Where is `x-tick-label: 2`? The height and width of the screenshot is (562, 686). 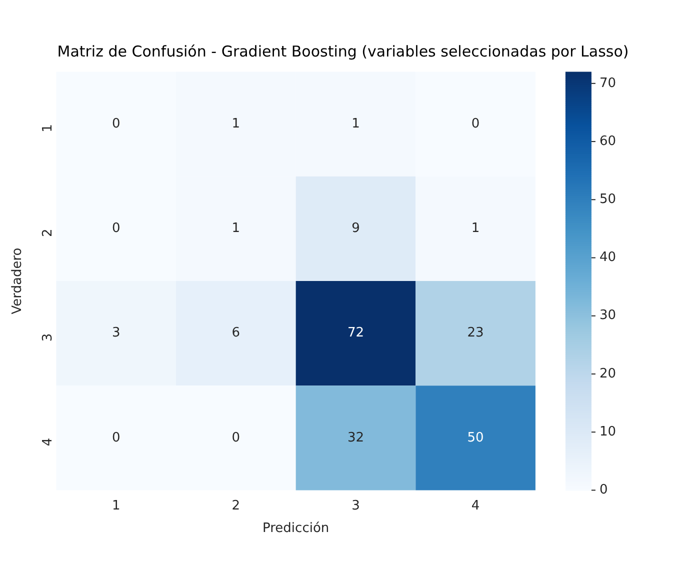
x-tick-label: 2 is located at coordinates (236, 506).